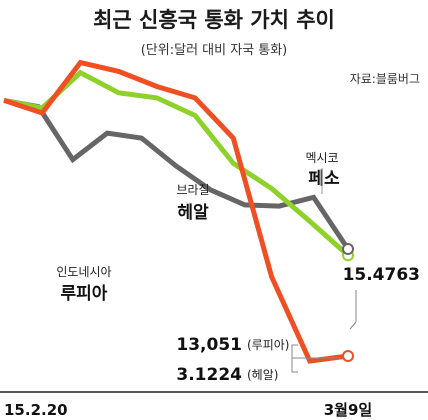 This screenshot has width=428, height=420. Describe the element at coordinates (385, 79) in the screenshot. I see `source-note: 자료:블룸버그` at that location.